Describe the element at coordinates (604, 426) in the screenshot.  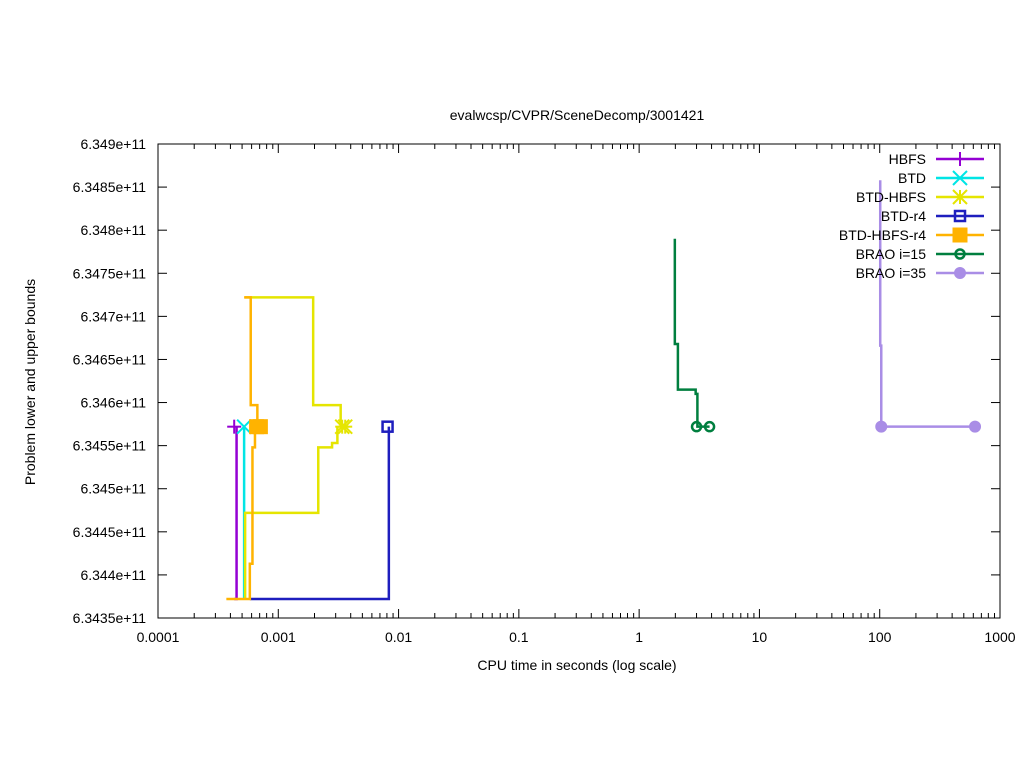
I see `series-markers` at that location.